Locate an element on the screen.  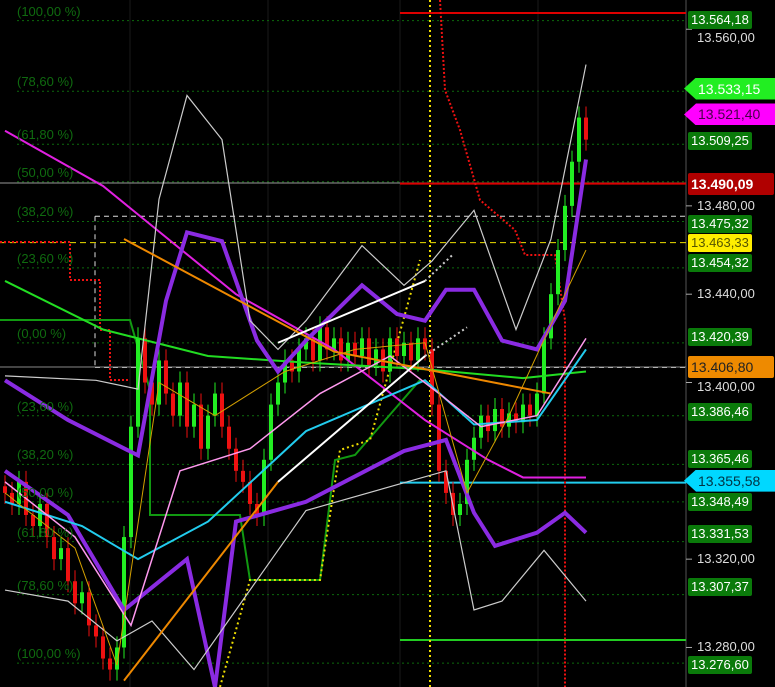
fib-level-label: (78,60 %) is located at coordinates (45, 585).